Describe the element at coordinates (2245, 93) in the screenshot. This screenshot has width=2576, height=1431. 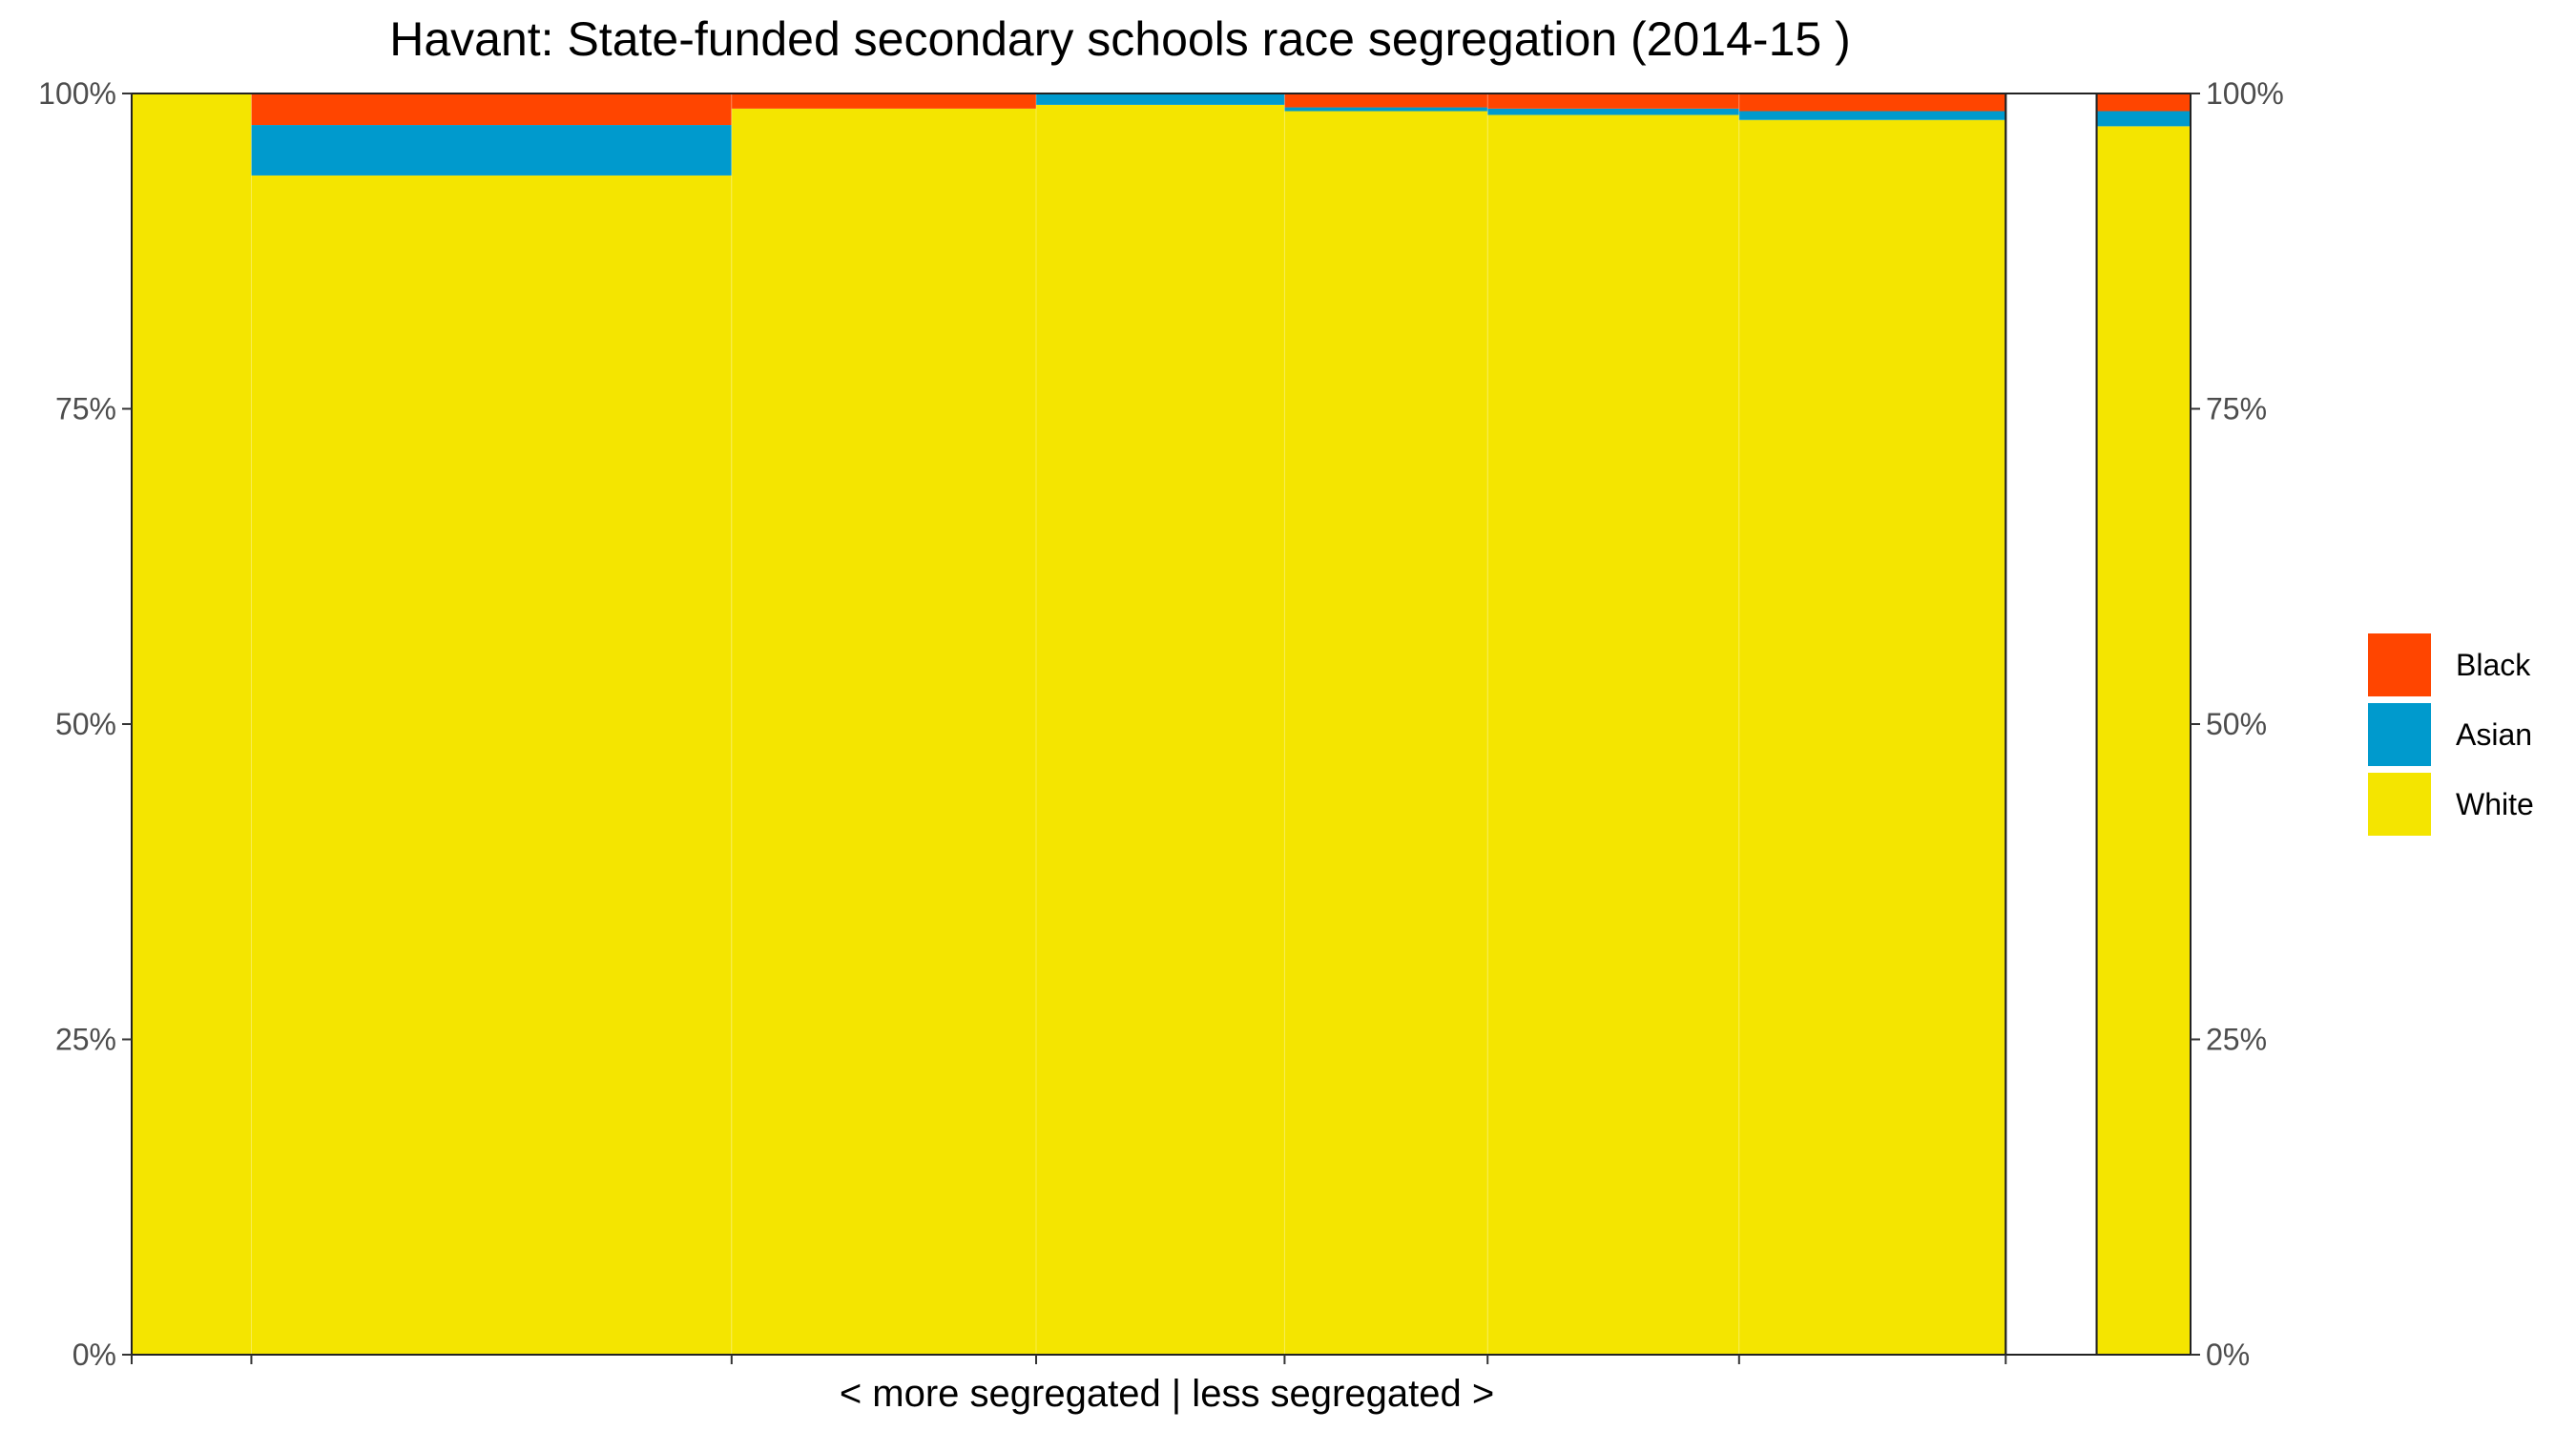
I see `y-tick-label-right: 100%` at that location.